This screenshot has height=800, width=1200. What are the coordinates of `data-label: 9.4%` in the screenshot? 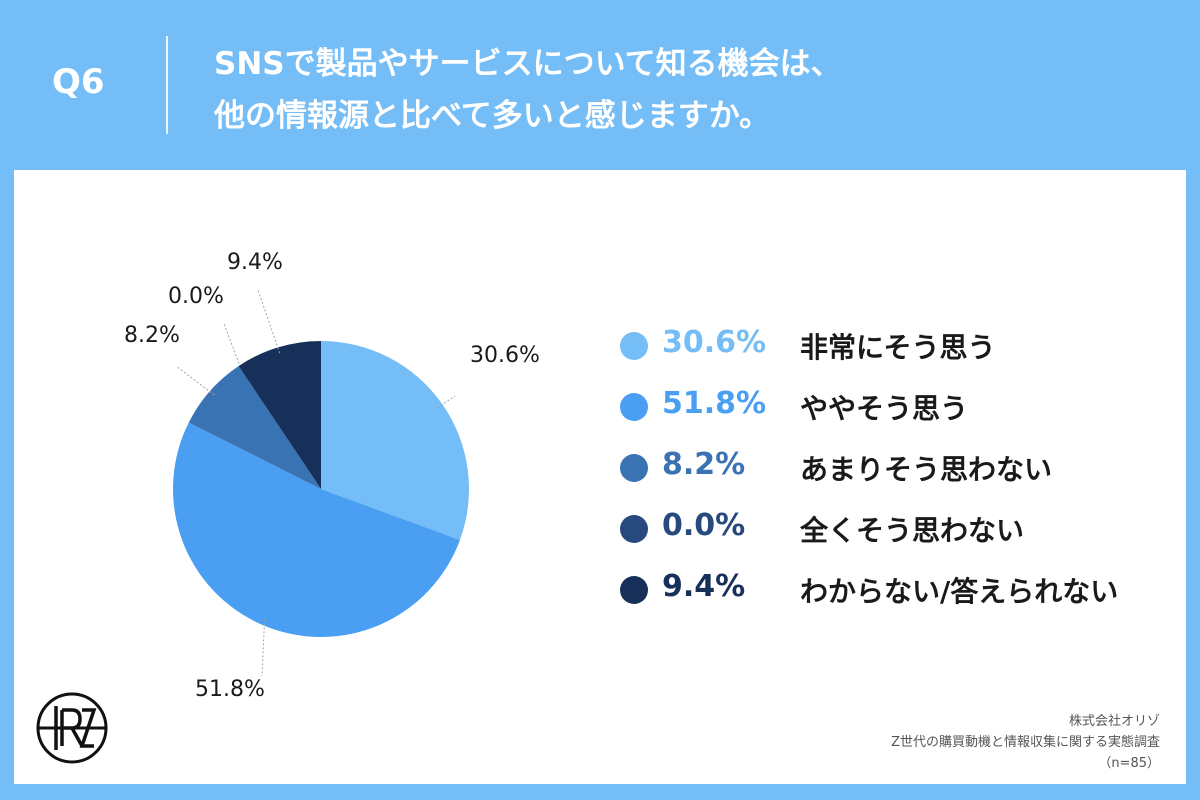 It's located at (255, 262).